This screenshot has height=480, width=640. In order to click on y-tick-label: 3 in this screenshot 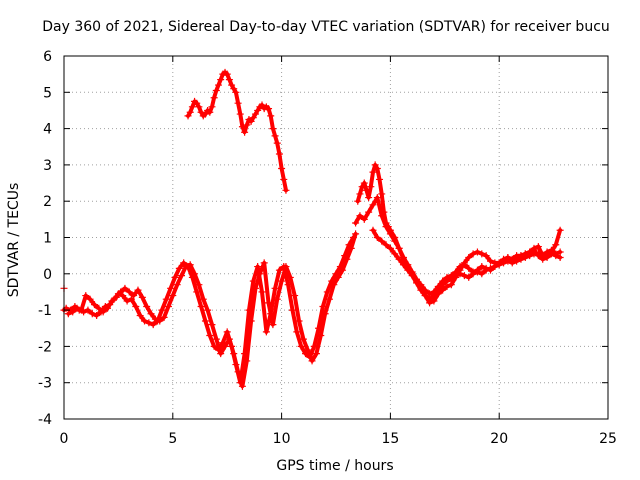, I will do `click(47, 166)`.